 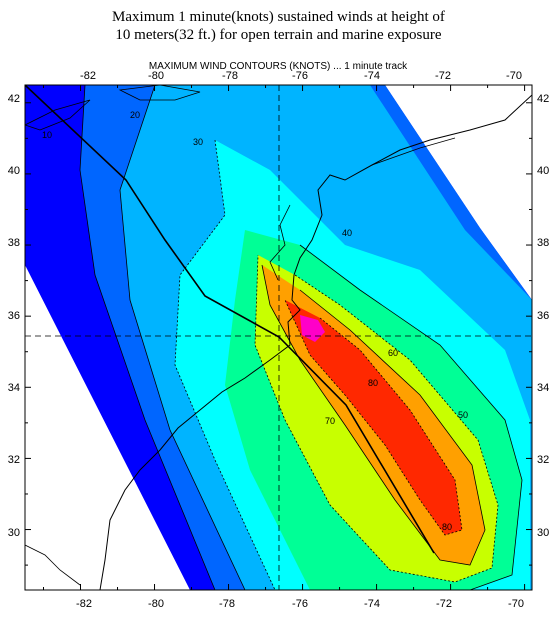 What do you see at coordinates (543, 316) in the screenshot?
I see `y-tick-right-36: 36` at bounding box center [543, 316].